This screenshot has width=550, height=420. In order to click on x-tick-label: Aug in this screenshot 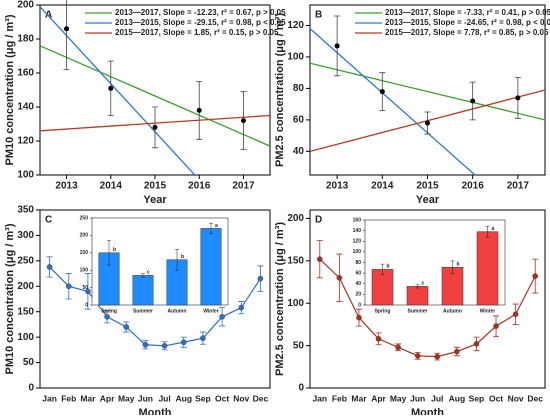, I will do `click(183, 398)`.